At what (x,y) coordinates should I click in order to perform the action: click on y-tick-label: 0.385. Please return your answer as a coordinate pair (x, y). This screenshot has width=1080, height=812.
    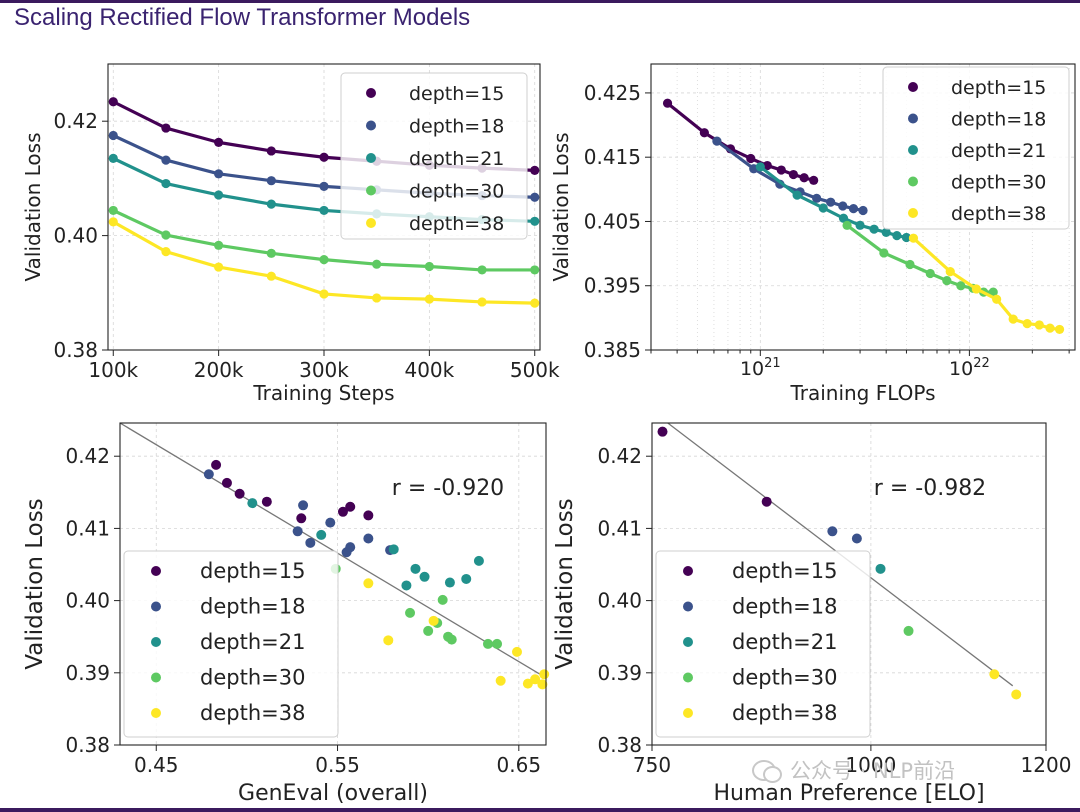
    Looking at the image, I should click on (612, 350).